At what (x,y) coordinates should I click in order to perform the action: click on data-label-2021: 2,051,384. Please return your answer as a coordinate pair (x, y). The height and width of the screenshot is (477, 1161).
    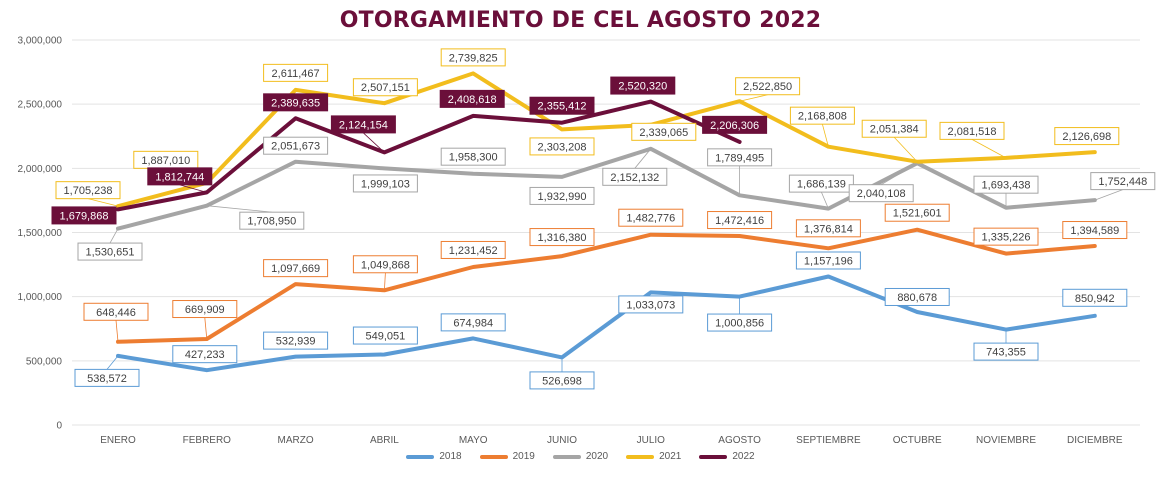
    Looking at the image, I should click on (894, 141).